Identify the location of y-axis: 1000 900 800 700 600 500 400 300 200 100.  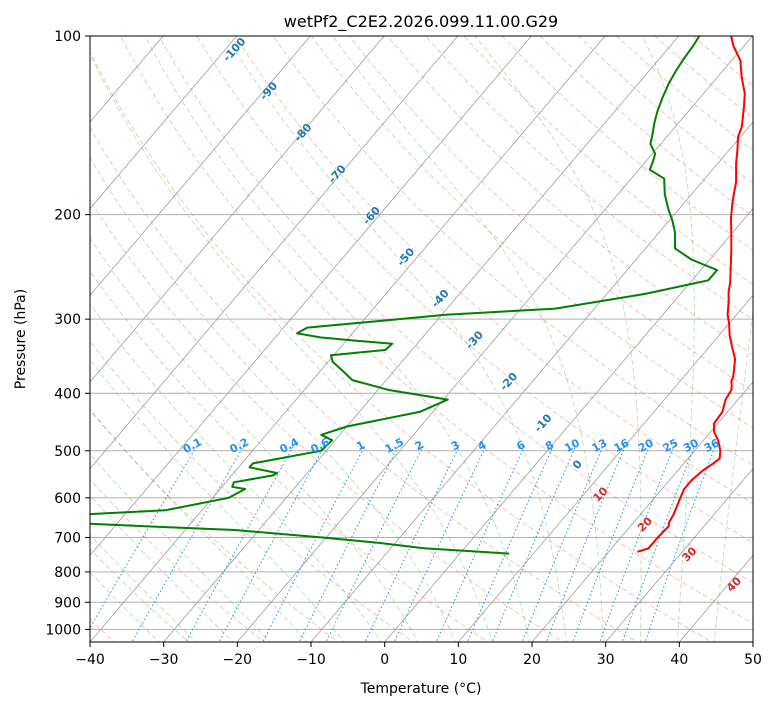
(67, 333).